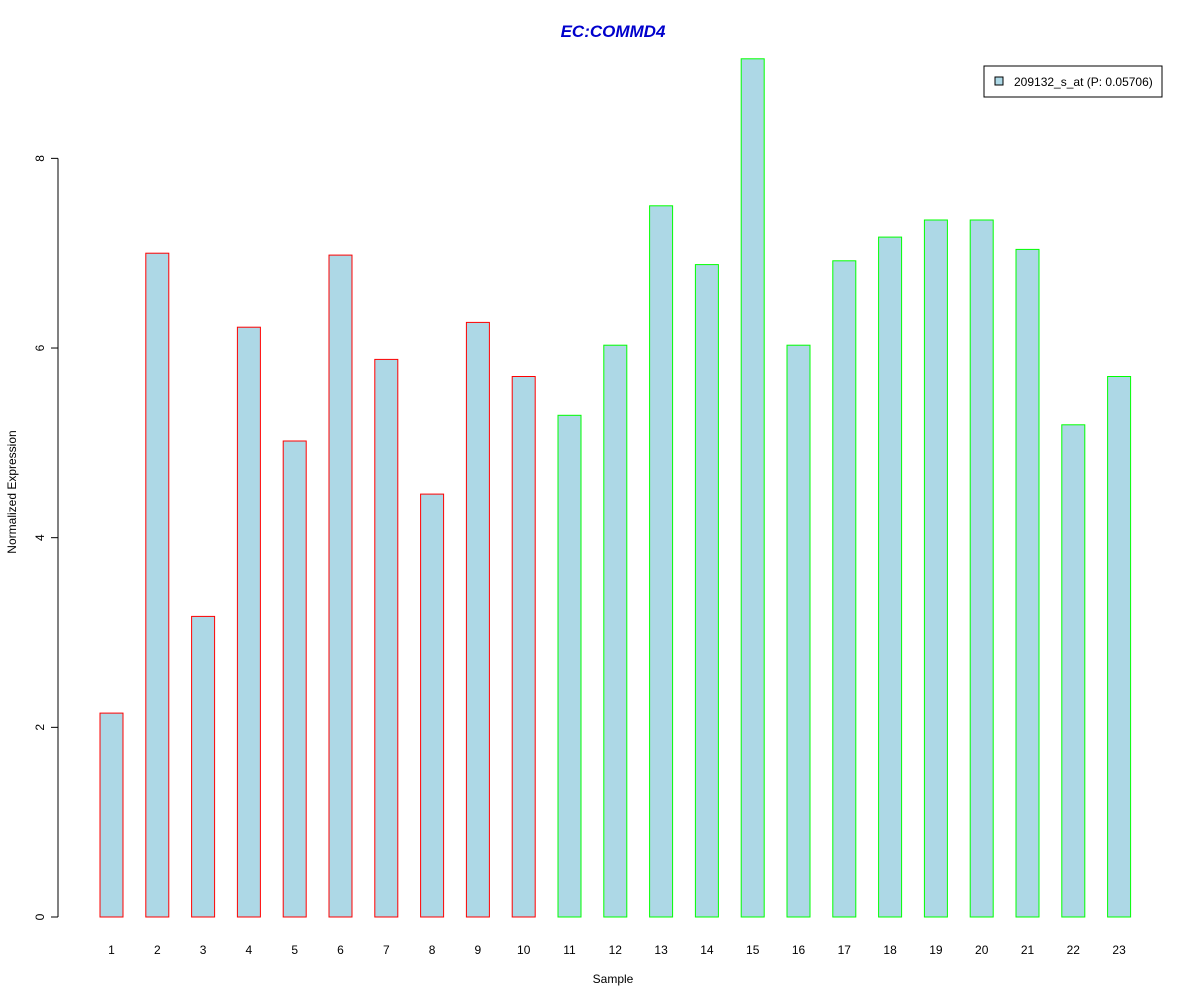  I want to click on x-tick-label: 18, so click(890, 950).